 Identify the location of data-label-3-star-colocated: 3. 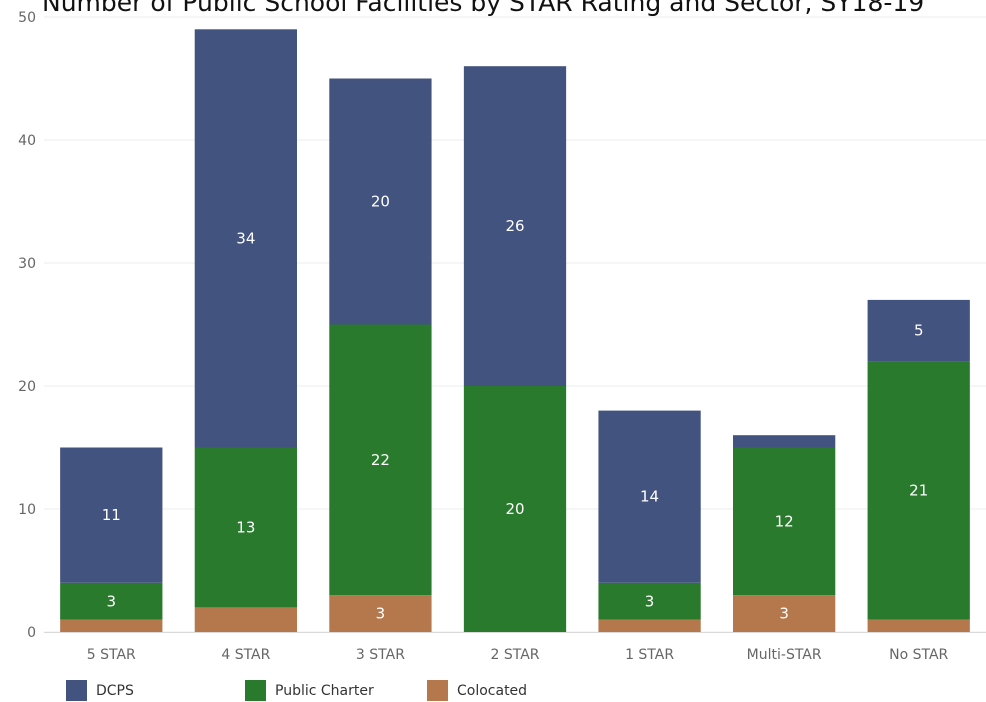
(381, 614).